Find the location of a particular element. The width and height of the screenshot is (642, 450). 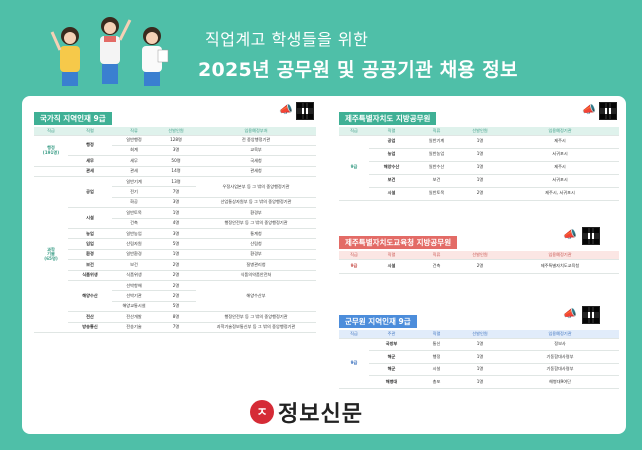

table-cell: 해병대 is located at coordinates (391, 382).